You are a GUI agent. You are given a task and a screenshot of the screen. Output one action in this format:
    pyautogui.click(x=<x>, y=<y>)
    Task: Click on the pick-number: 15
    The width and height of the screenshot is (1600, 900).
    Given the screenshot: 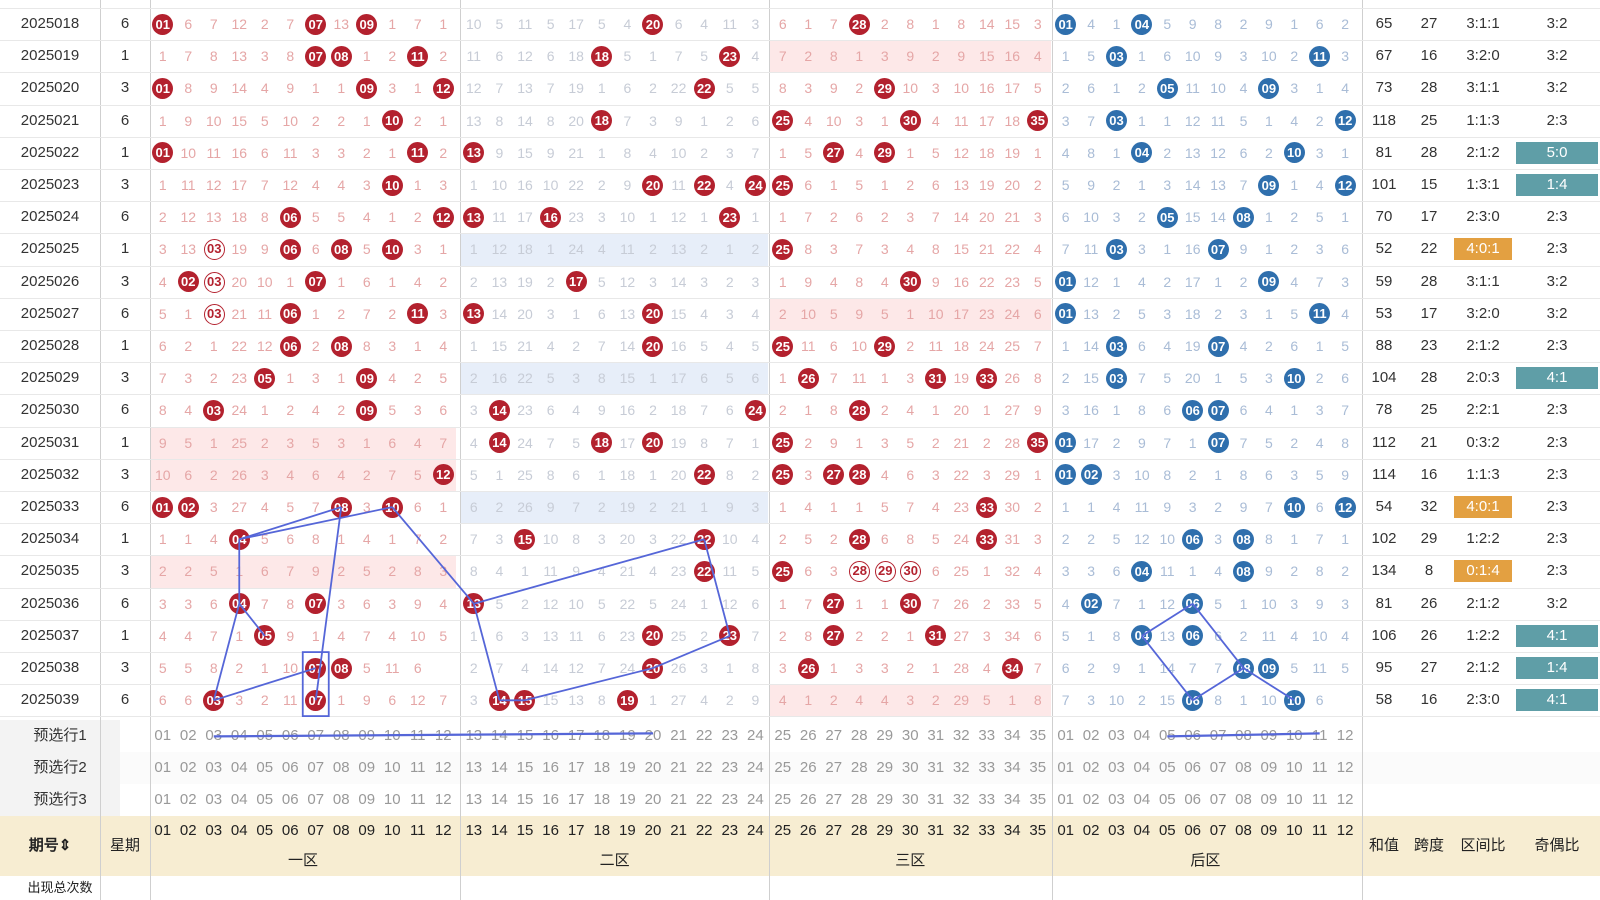 What is the action you would take?
    pyautogui.click(x=525, y=800)
    